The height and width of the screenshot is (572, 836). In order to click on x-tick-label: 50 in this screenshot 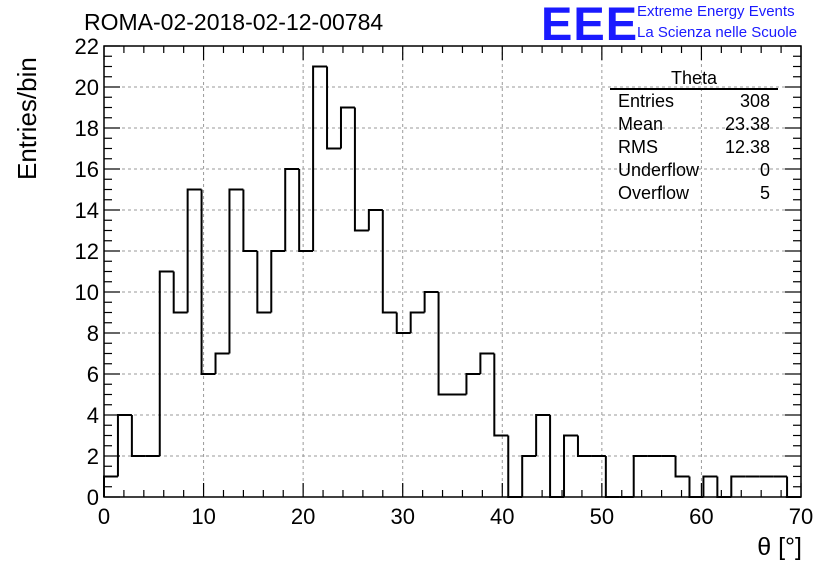, I will do `click(602, 516)`.